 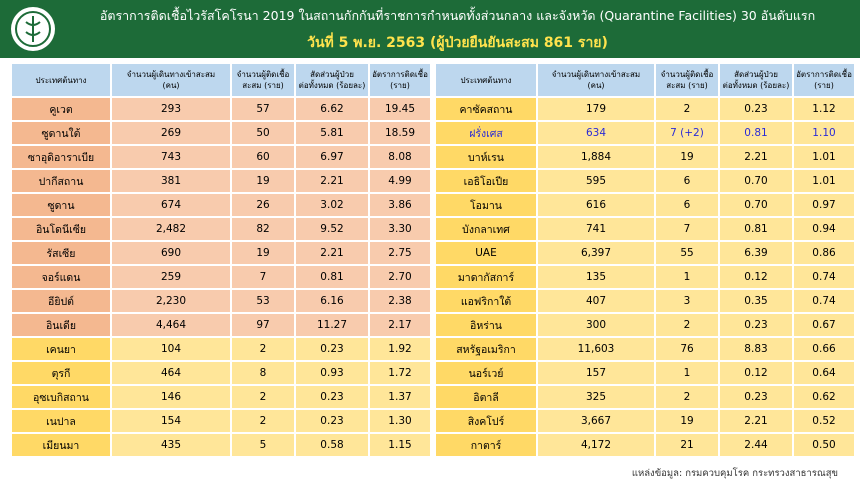 I want to click on value-cell: 1.01, so click(x=824, y=157).